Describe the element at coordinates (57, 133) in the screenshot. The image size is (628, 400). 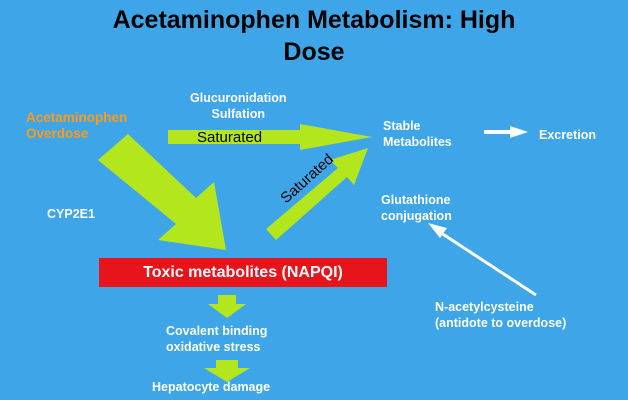
I see `overdose-line-2: Overdose` at that location.